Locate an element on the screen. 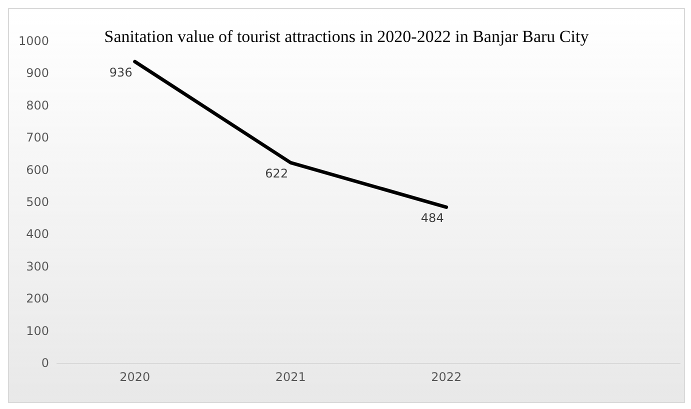 Image resolution: width=691 pixels, height=409 pixels. y-tick-label: 700 is located at coordinates (37, 137).